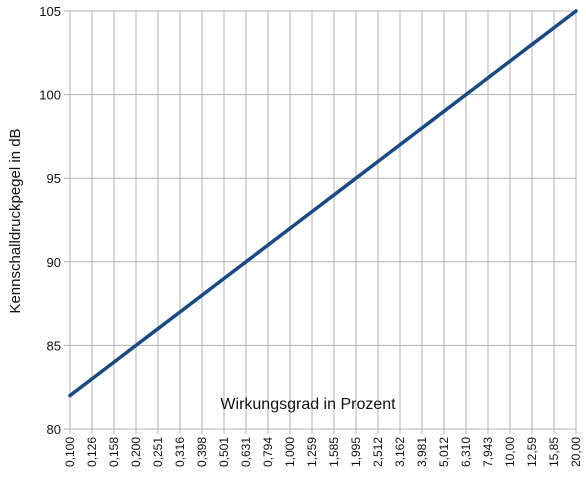 The width and height of the screenshot is (586, 488). Describe the element at coordinates (136, 452) in the screenshot. I see `x-tick-label: 0,200` at that location.